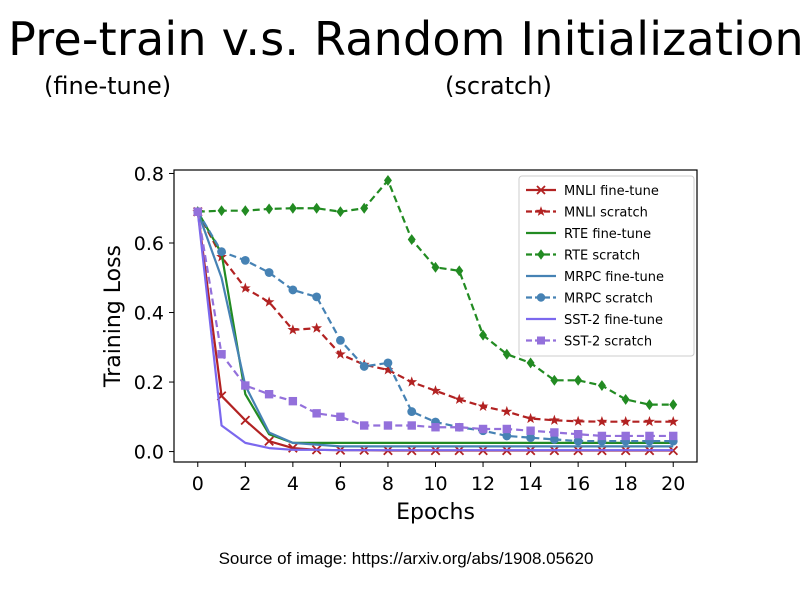  What do you see at coordinates (611, 191) in the screenshot?
I see `legend-label-mnli-fine-tune: MNLI fine-tune` at bounding box center [611, 191].